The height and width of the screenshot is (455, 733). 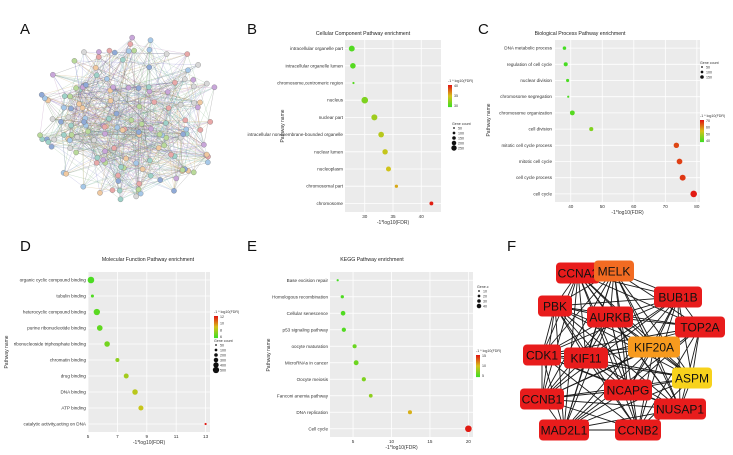 I want to click on category-label: mitotic cell cycle process, so click(x=526, y=145).